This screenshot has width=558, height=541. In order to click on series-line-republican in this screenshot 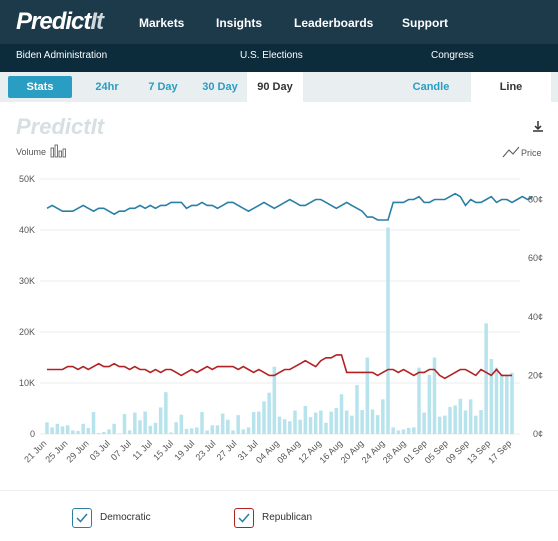, I will do `click(279, 367)`.